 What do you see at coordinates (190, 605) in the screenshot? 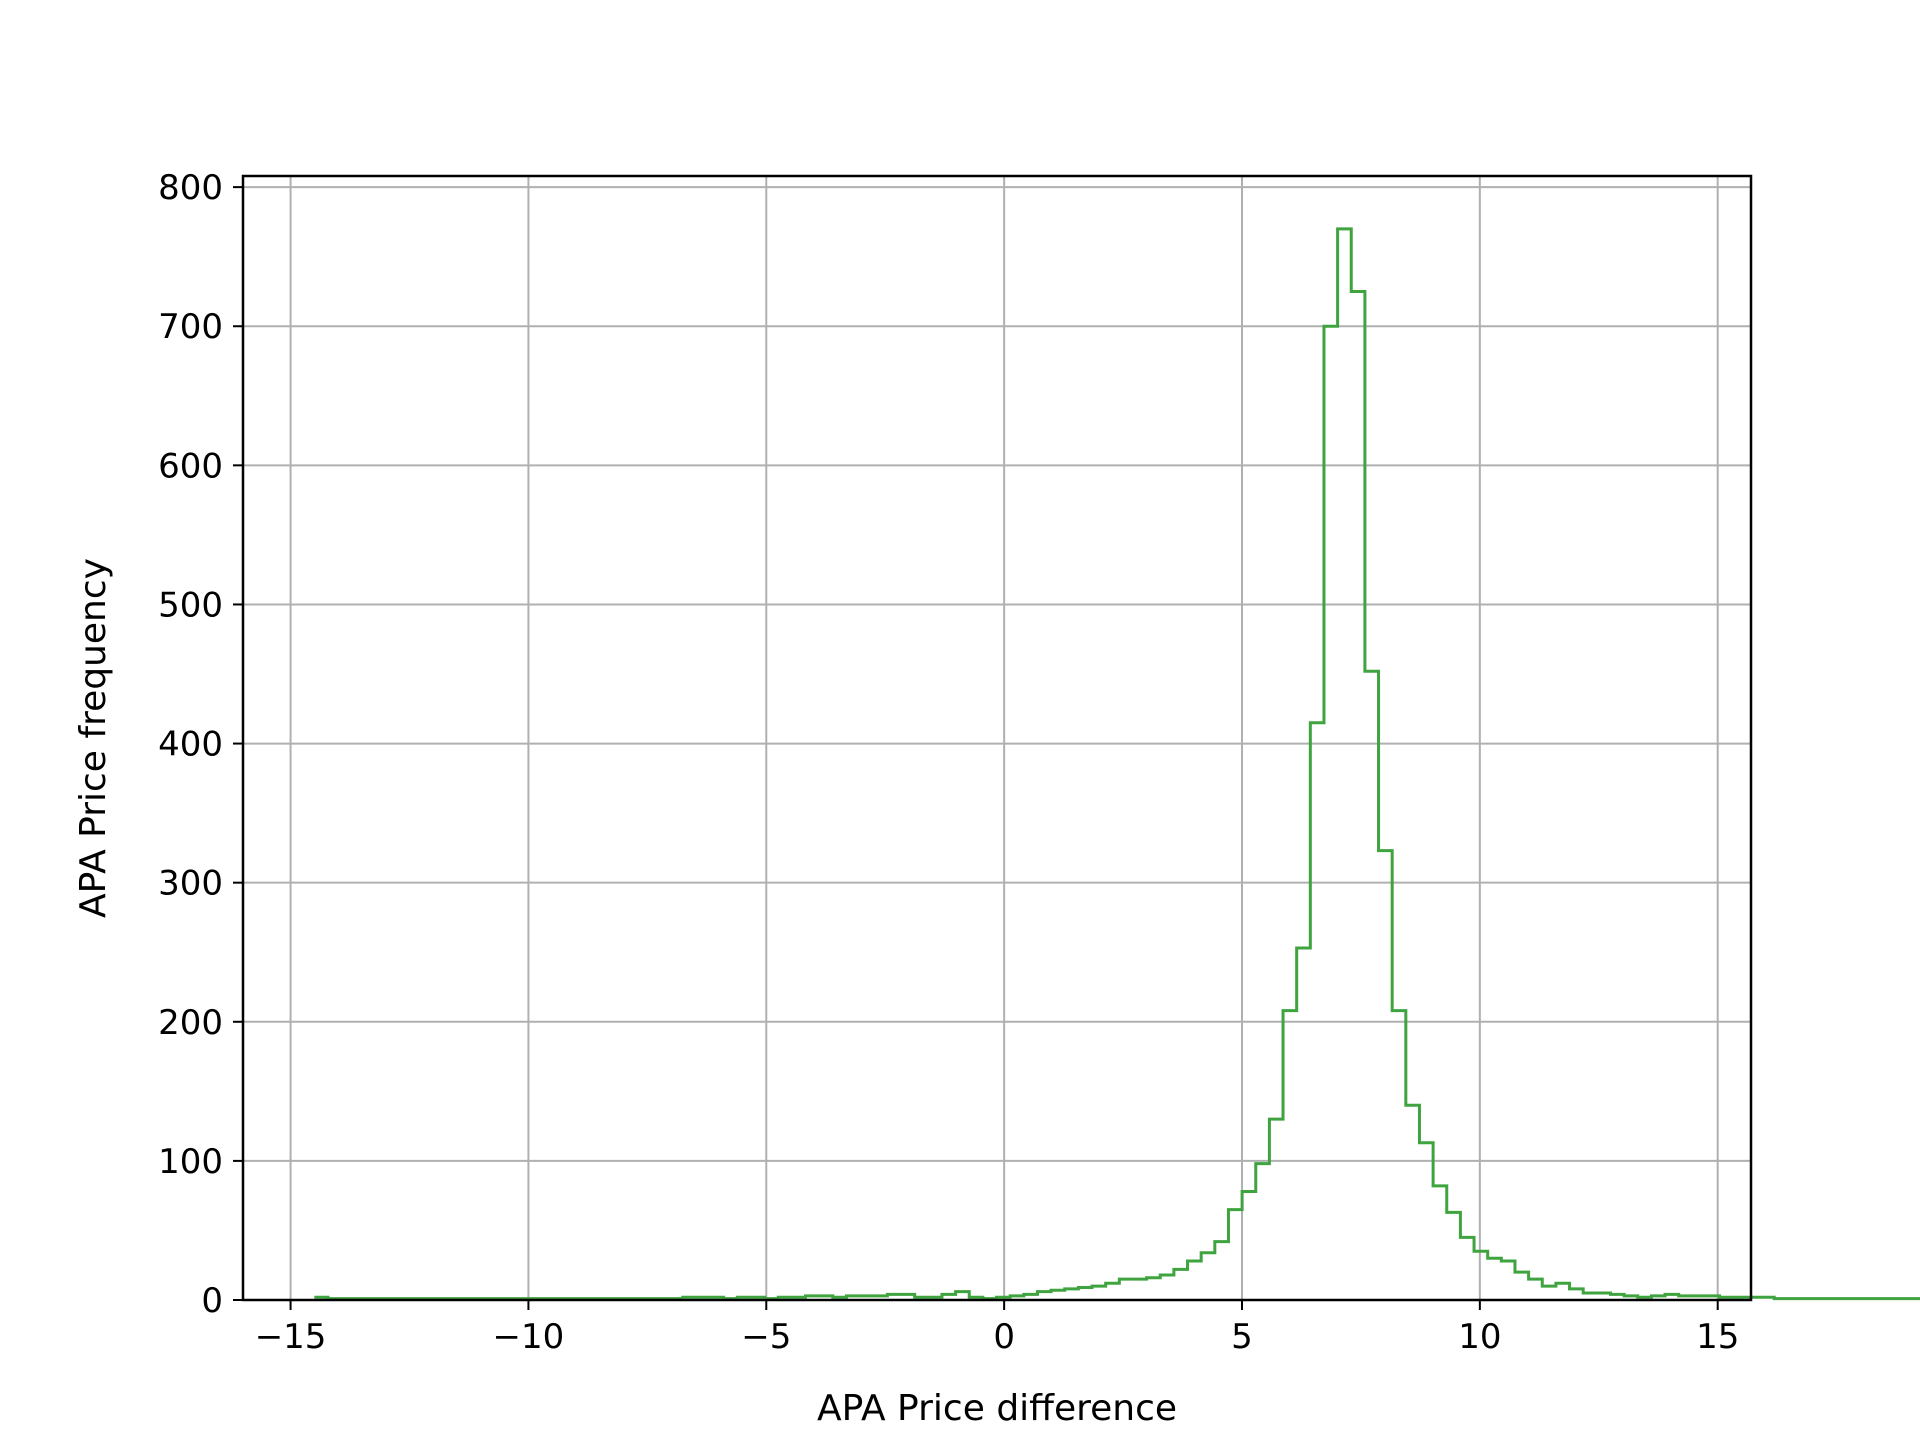
I see `y-tick-label: 500` at bounding box center [190, 605].